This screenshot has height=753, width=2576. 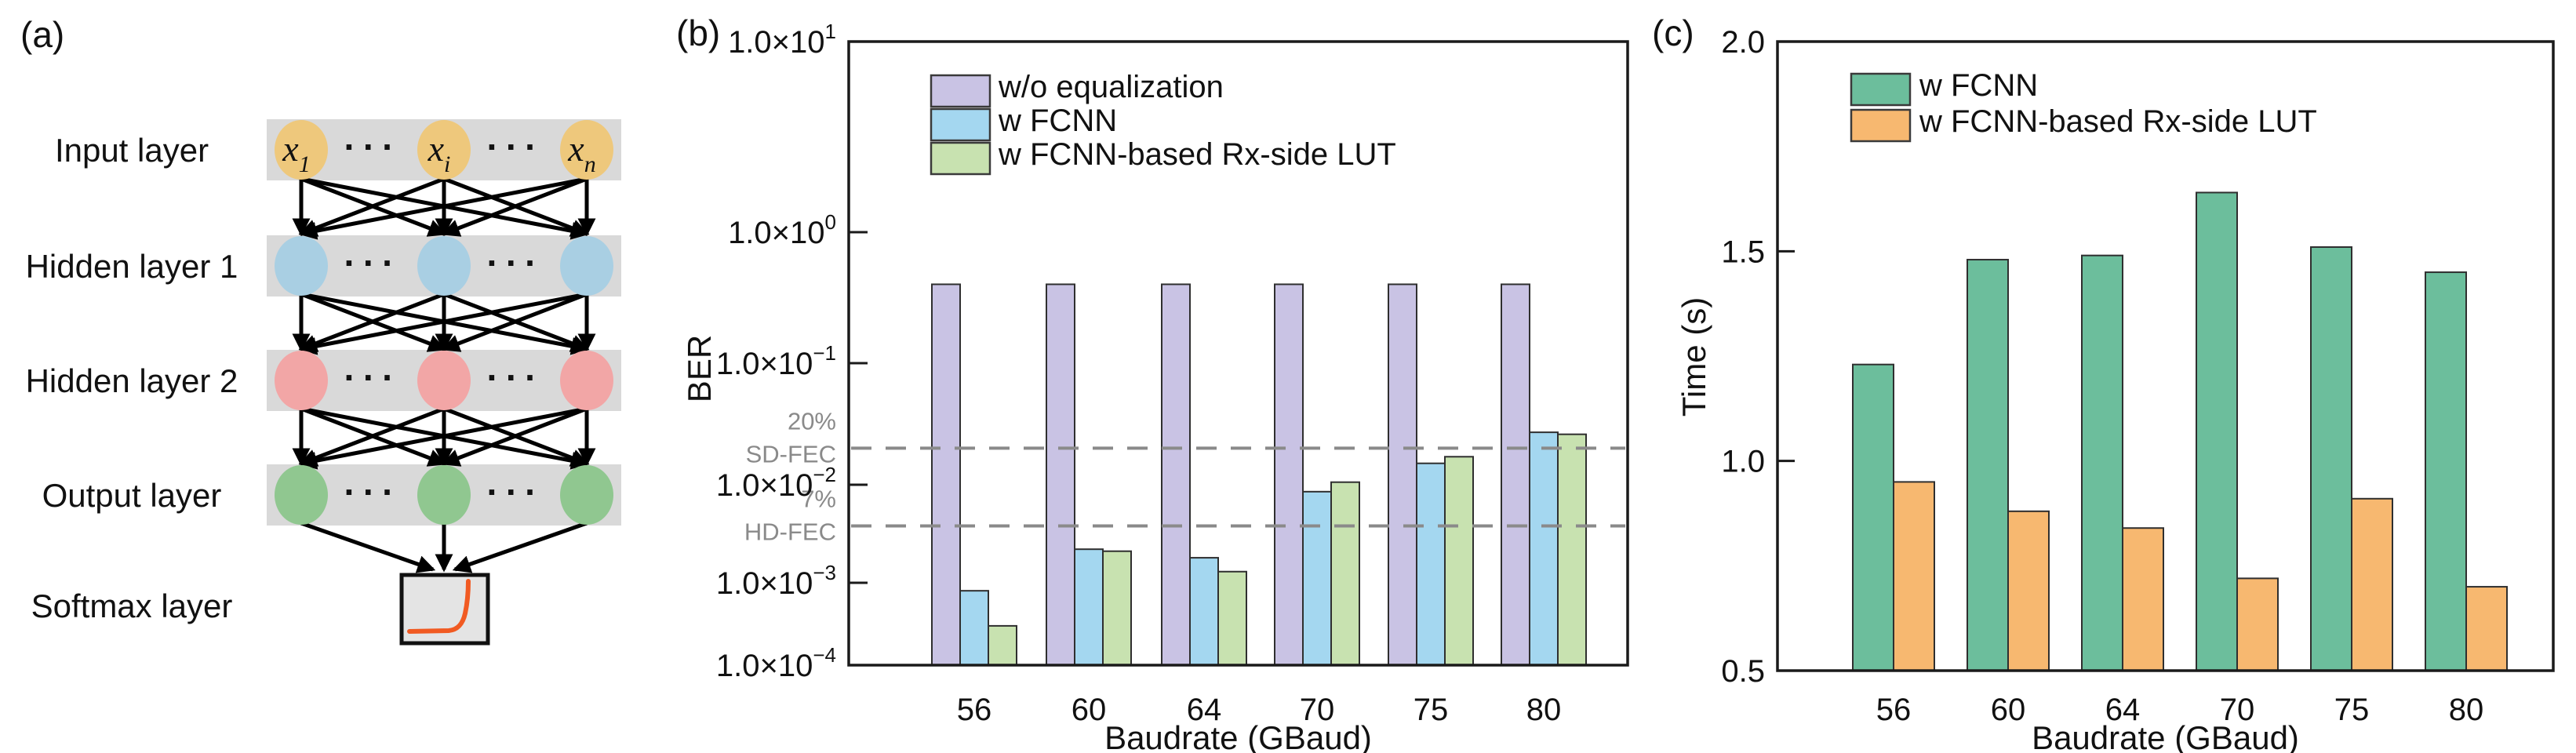 What do you see at coordinates (782, 40) in the screenshot?
I see `y-tick-label: 1.0×10¹` at bounding box center [782, 40].